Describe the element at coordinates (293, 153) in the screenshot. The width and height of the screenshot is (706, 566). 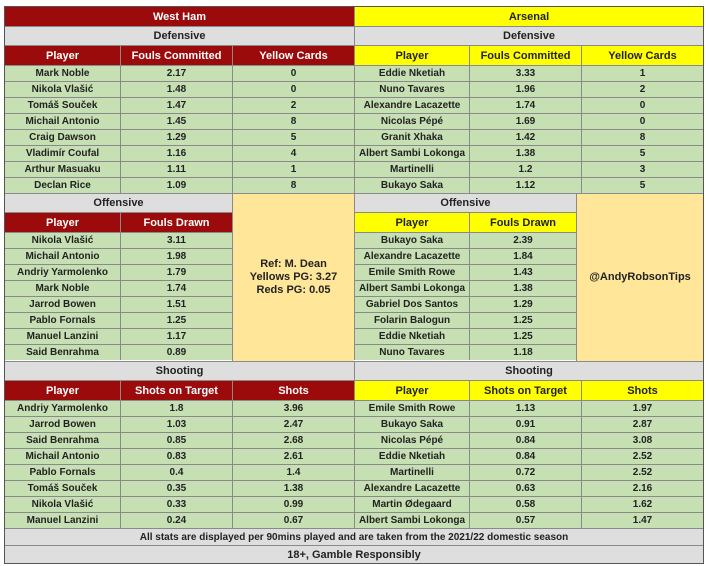
I see `yellow-cards: 4` at that location.